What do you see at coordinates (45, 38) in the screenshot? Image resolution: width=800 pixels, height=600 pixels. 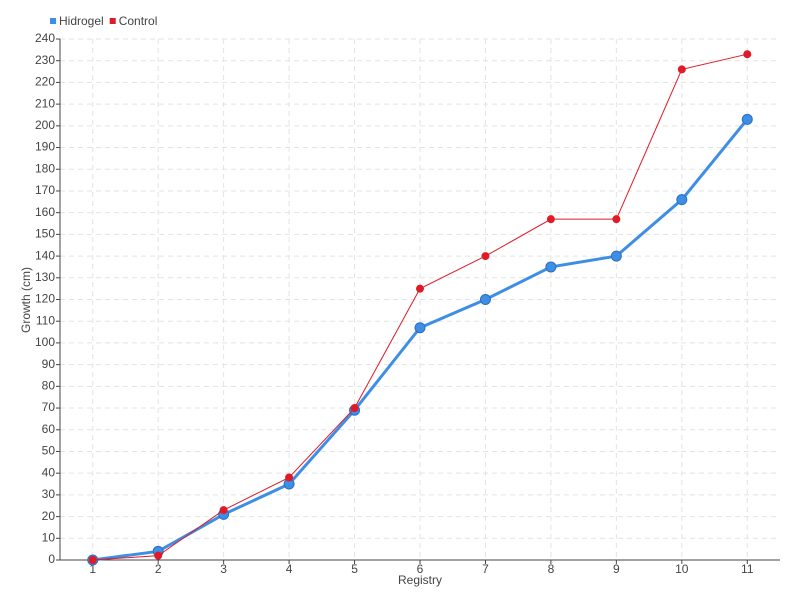 I see `y-tick-label: 240` at bounding box center [45, 38].